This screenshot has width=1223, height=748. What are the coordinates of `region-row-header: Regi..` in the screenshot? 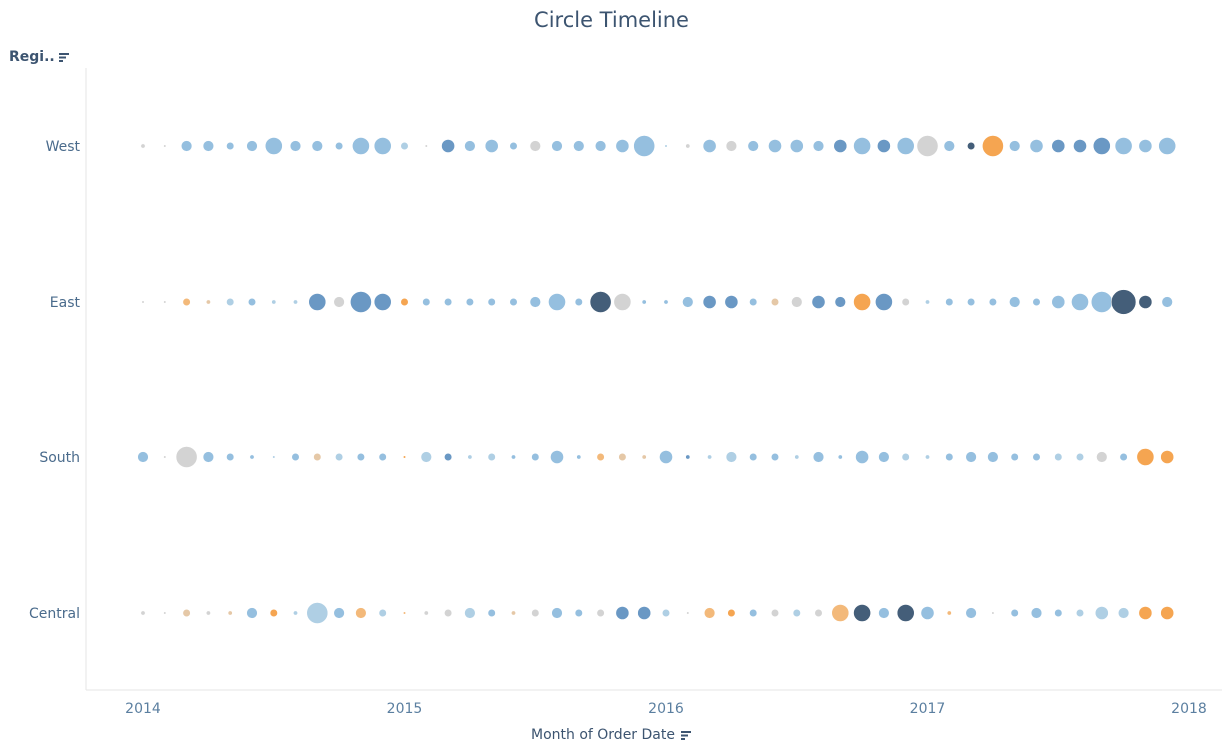 It's located at (39, 57).